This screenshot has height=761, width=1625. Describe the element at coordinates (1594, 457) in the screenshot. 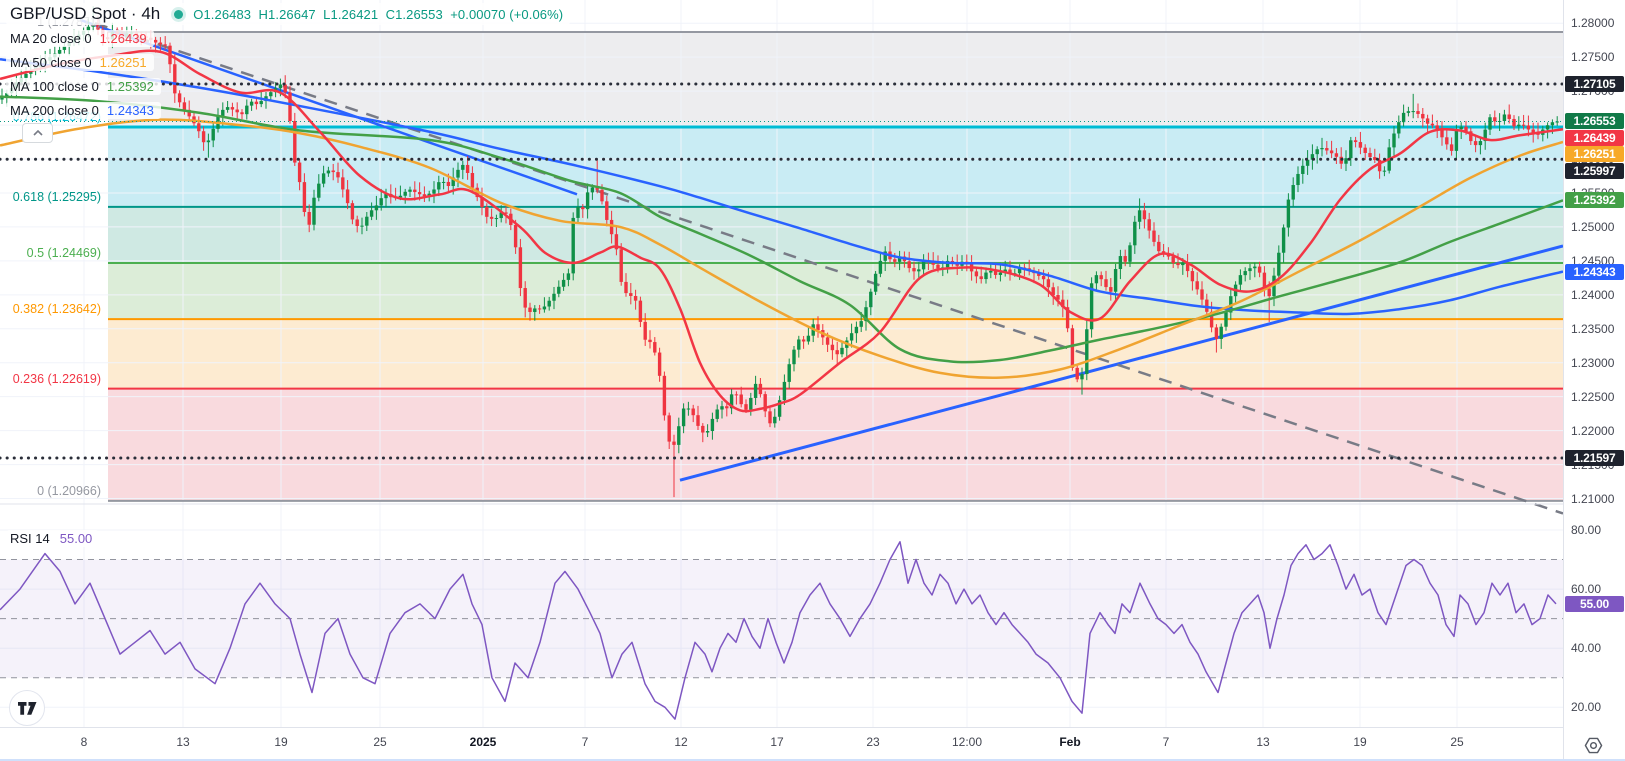

I see `price-badge: 1.21597` at that location.